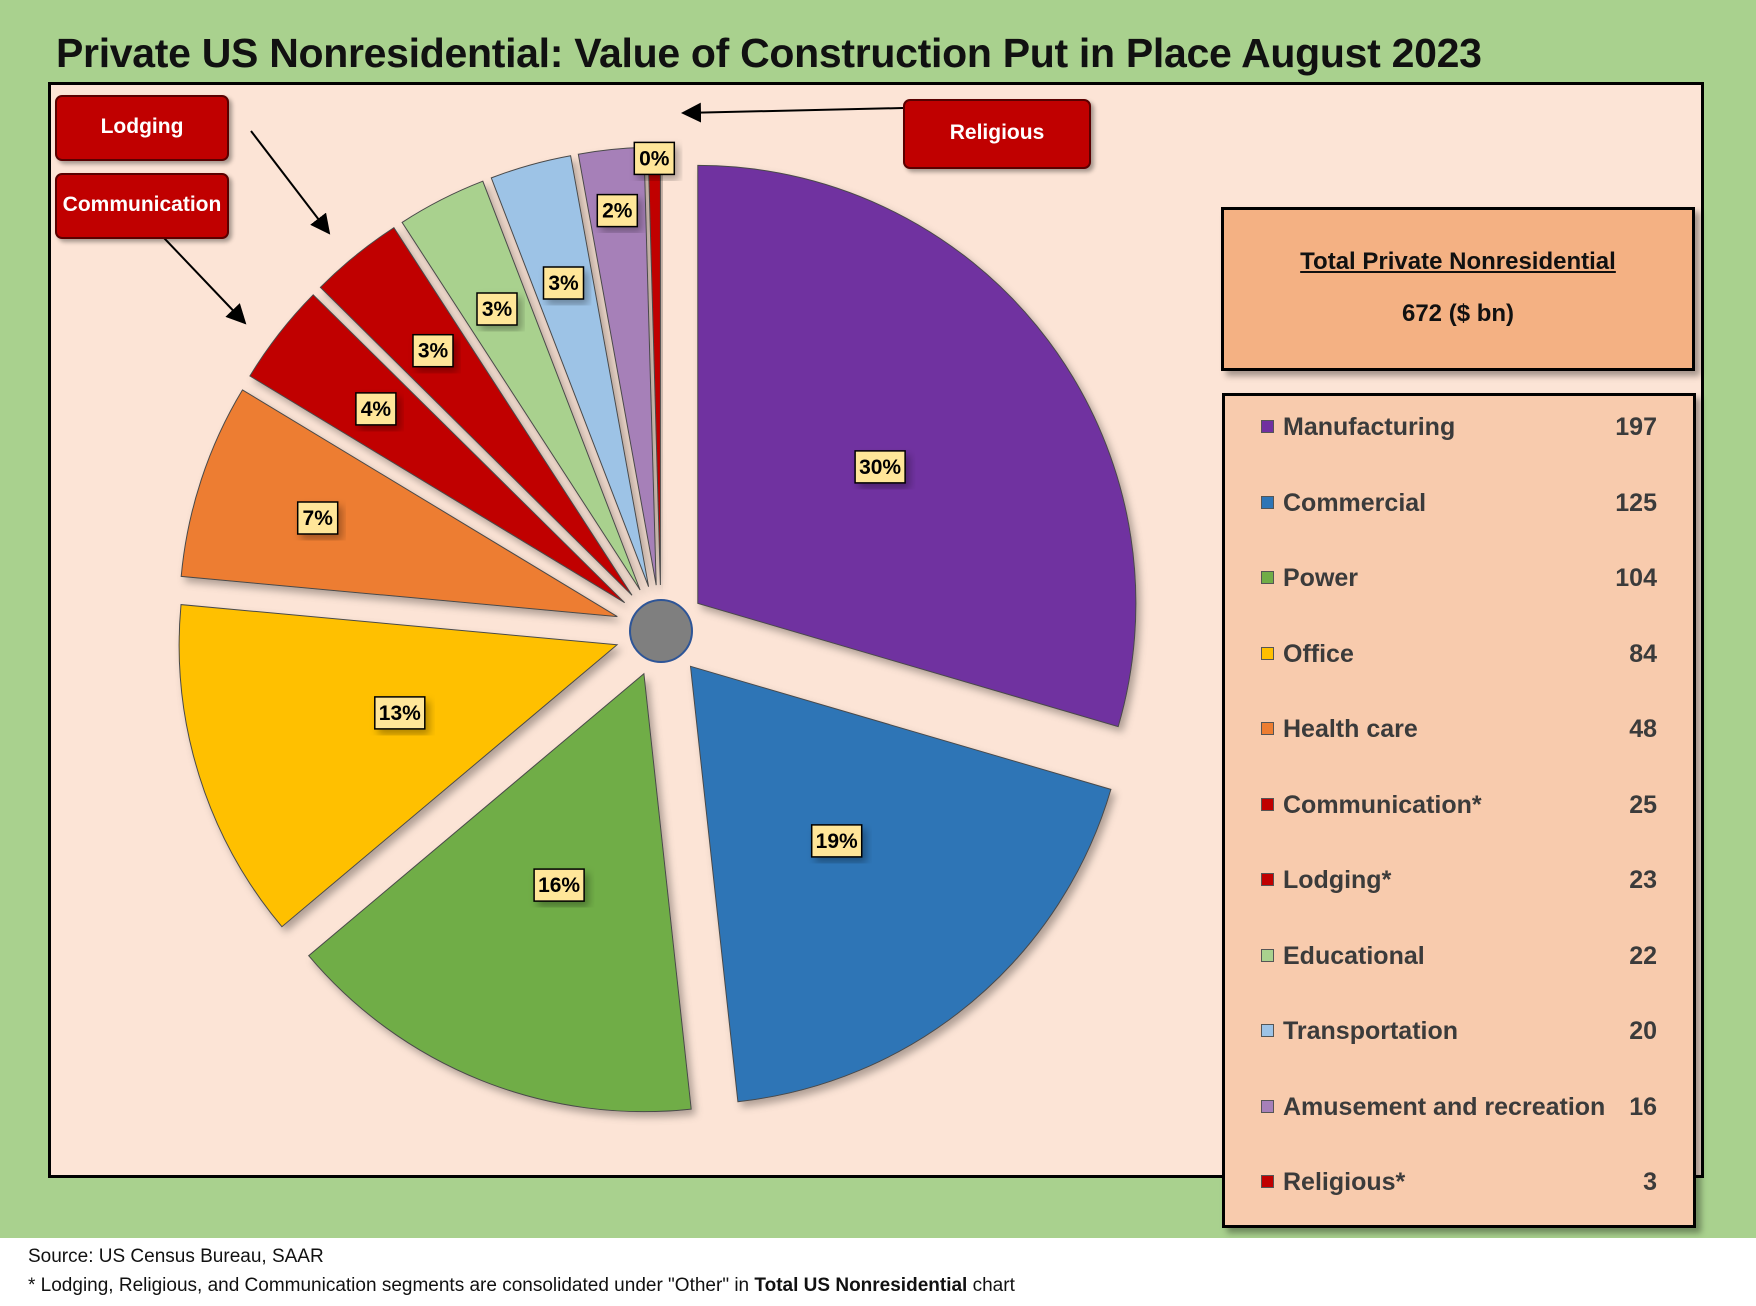 Image resolution: width=1756 pixels, height=1306 pixels. I want to click on data-label-manufacturing: 30%, so click(880, 467).